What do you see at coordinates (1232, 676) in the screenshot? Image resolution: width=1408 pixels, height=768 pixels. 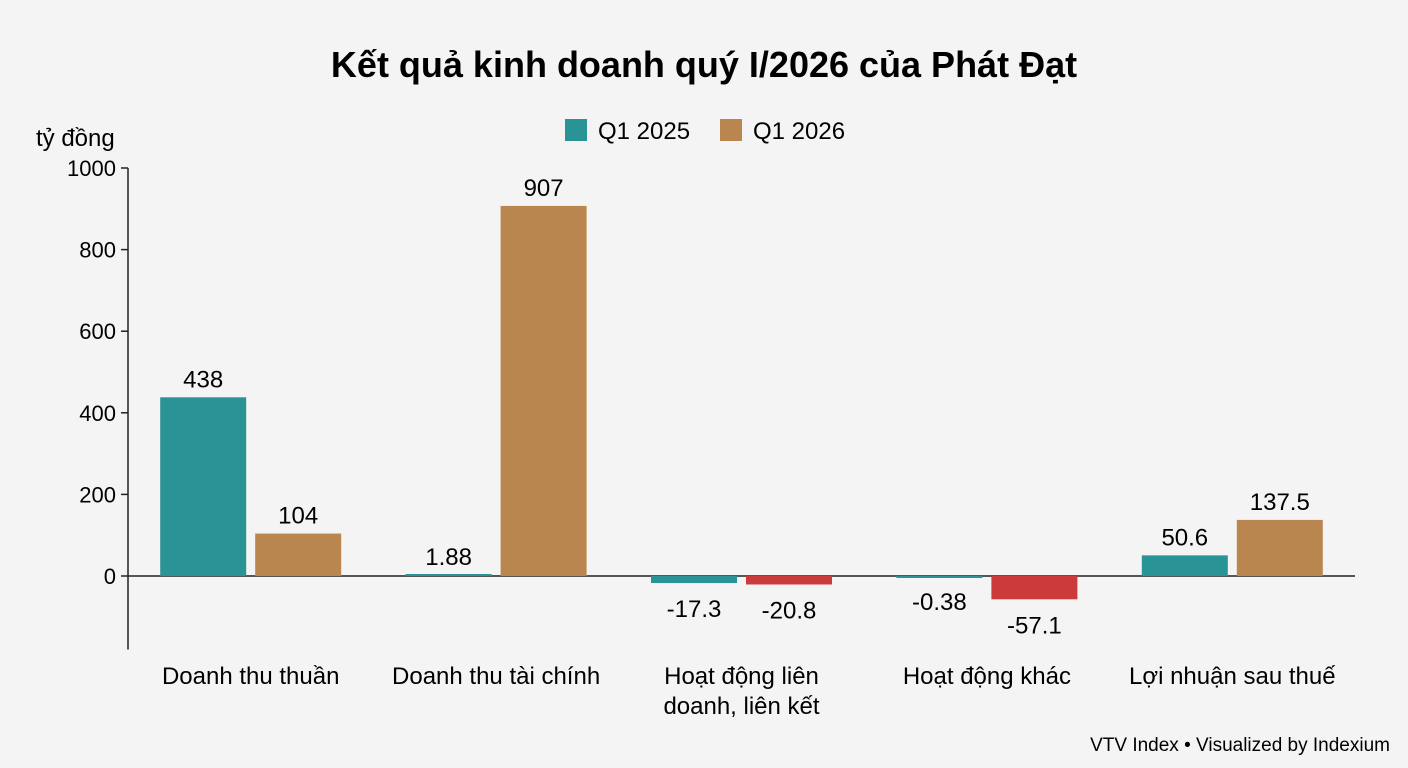 I see `category-label: Lợi nhuận sau thuế` at bounding box center [1232, 676].